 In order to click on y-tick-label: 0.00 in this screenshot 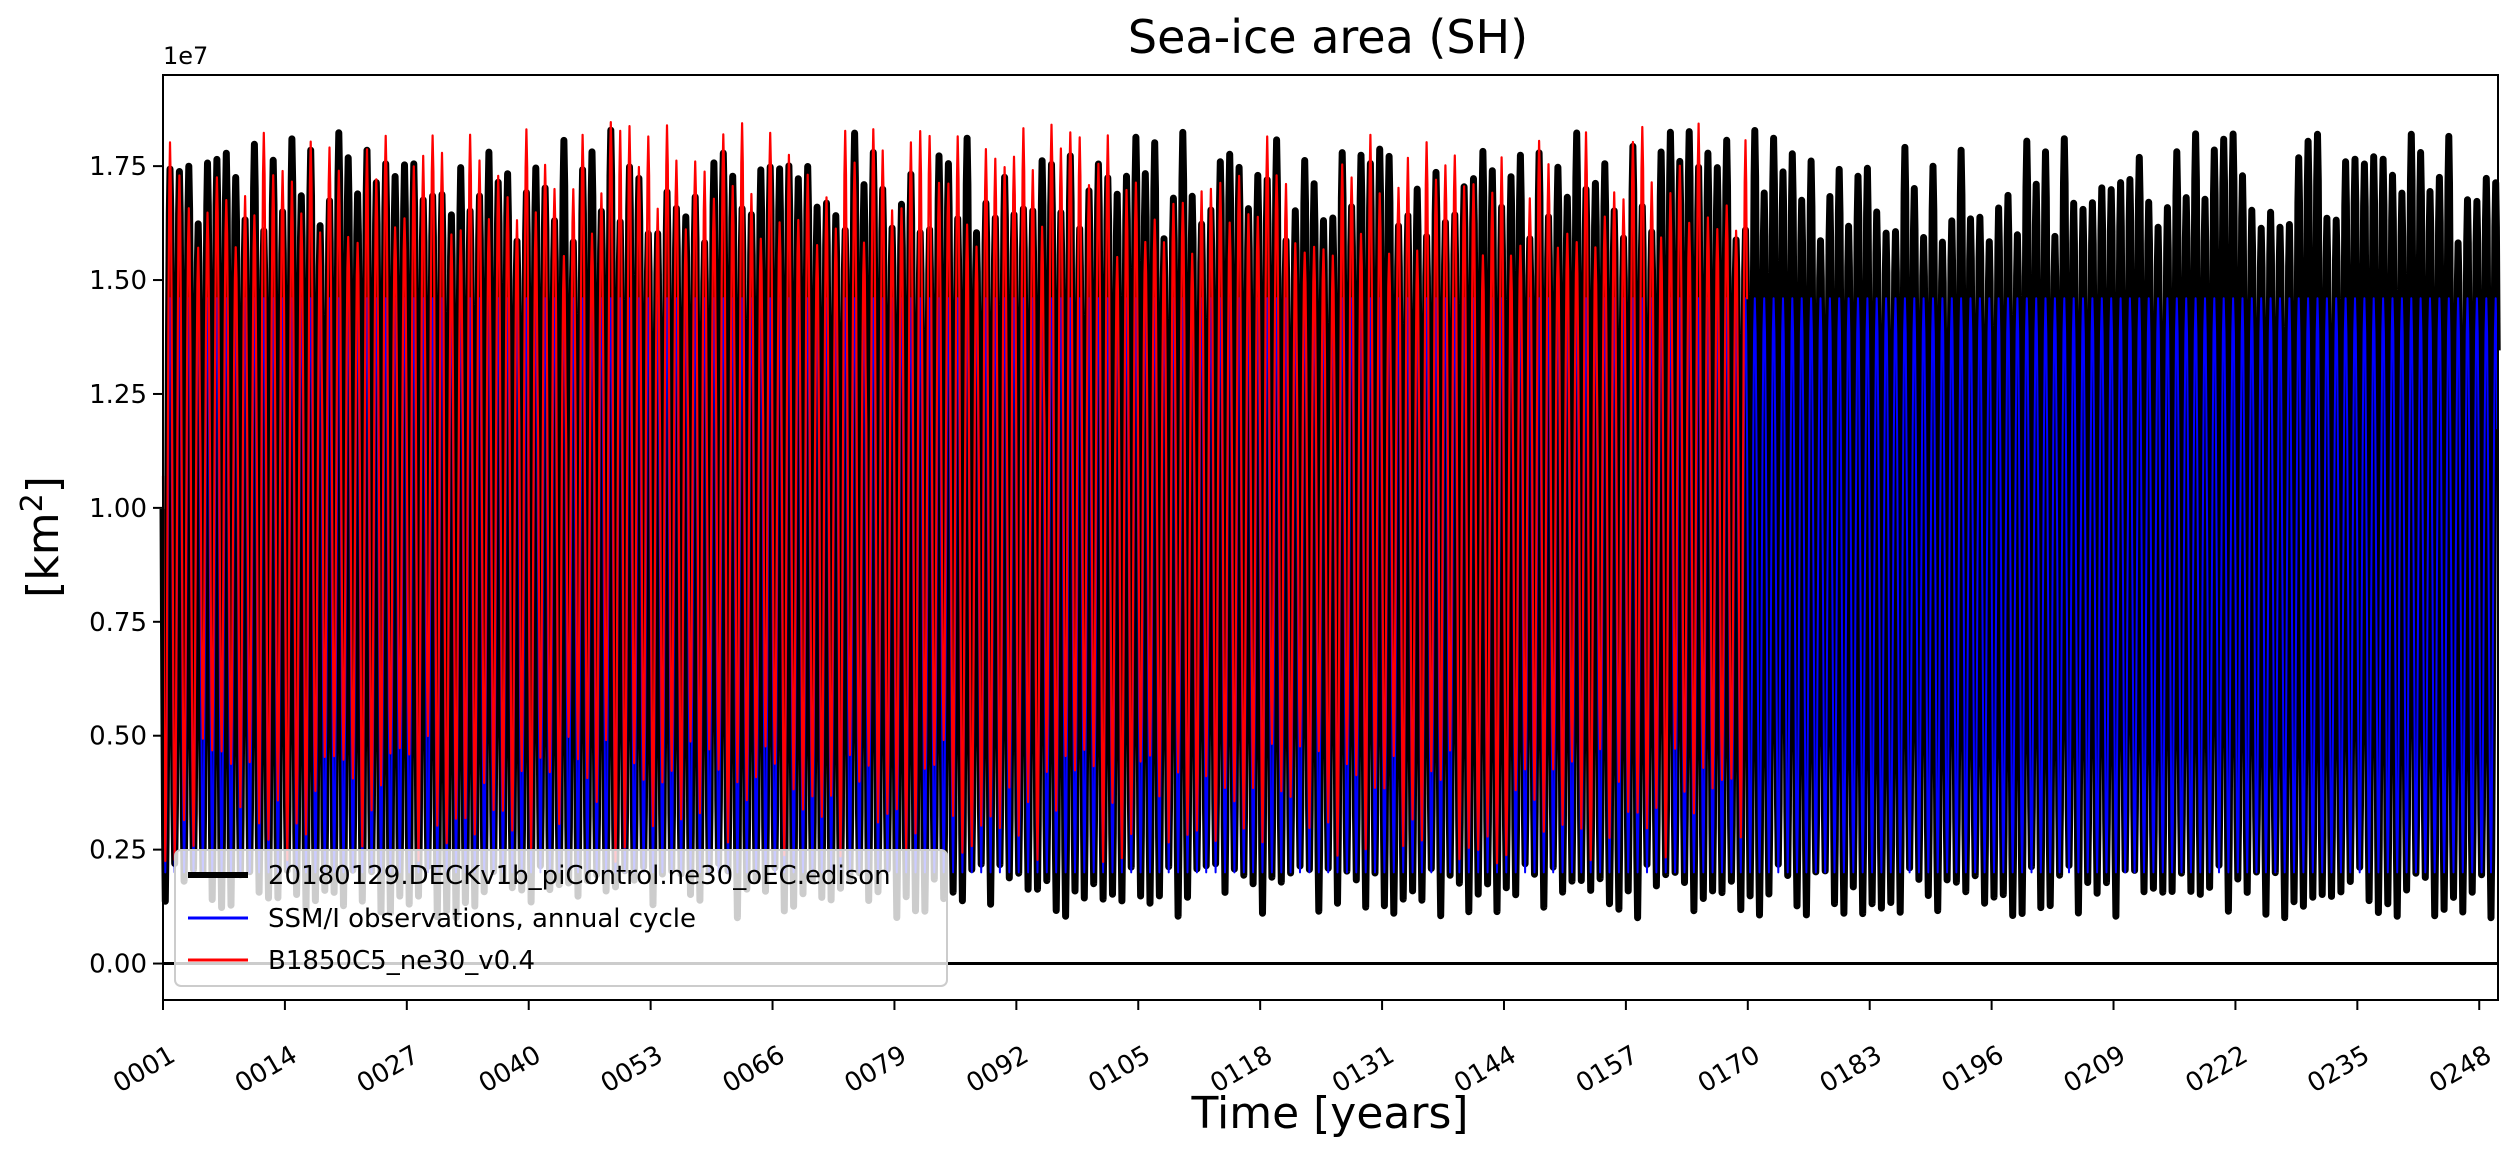, I will do `click(118, 965)`.